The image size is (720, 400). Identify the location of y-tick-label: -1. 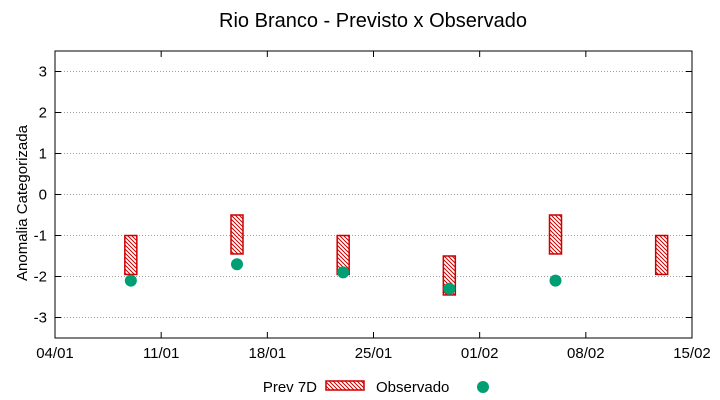
(40, 236).